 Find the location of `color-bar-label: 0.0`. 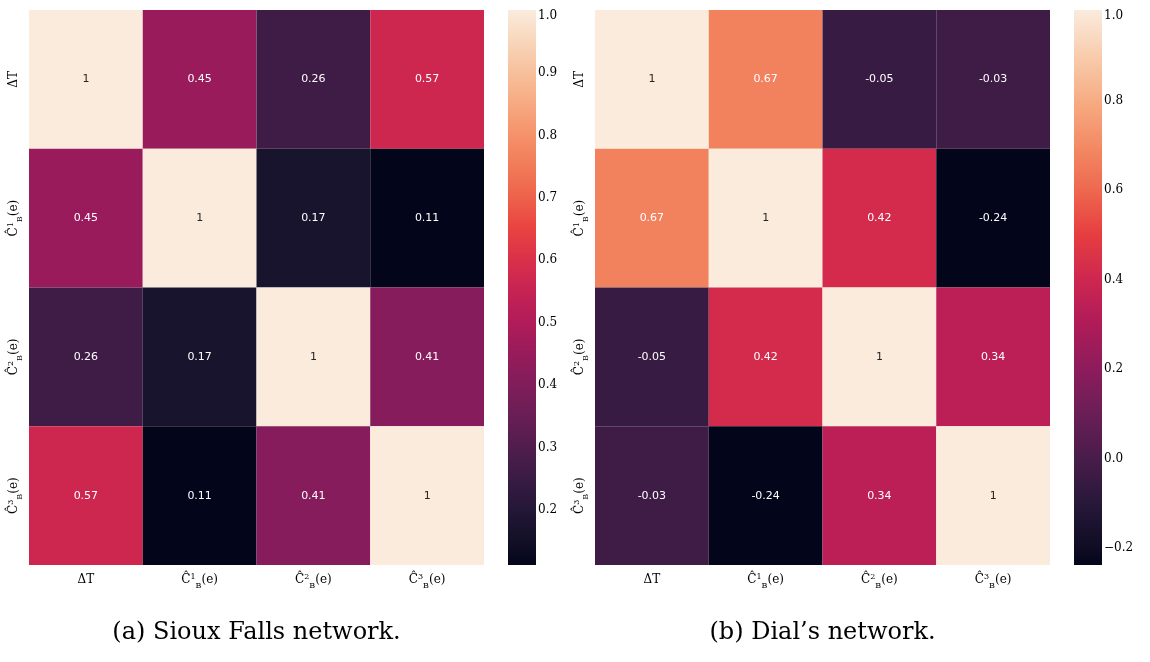

color-bar-label: 0.0 is located at coordinates (1114, 457).